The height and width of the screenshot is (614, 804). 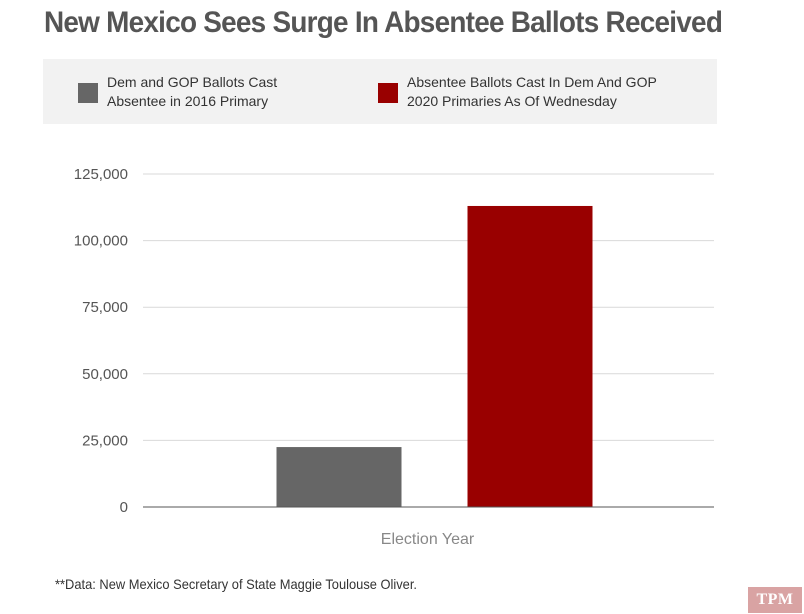 What do you see at coordinates (532, 82) in the screenshot?
I see `legend-label-2020-line1: Absentee Ballots Cast In Dem And GOP` at bounding box center [532, 82].